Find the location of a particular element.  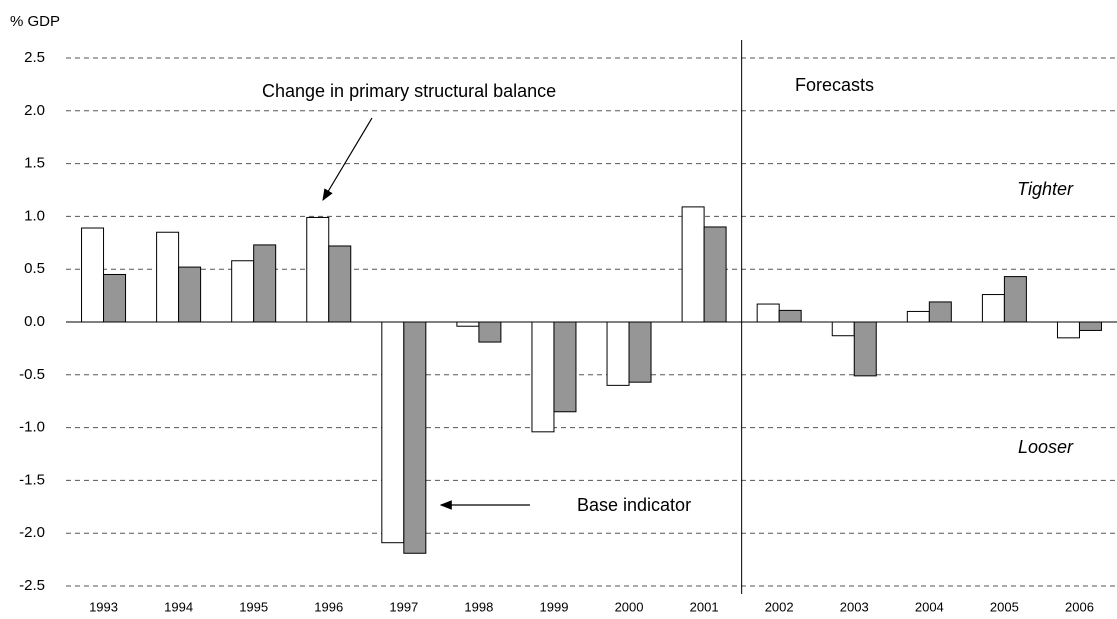

series-annotation: Change in primary structural balance is located at coordinates (409, 91).